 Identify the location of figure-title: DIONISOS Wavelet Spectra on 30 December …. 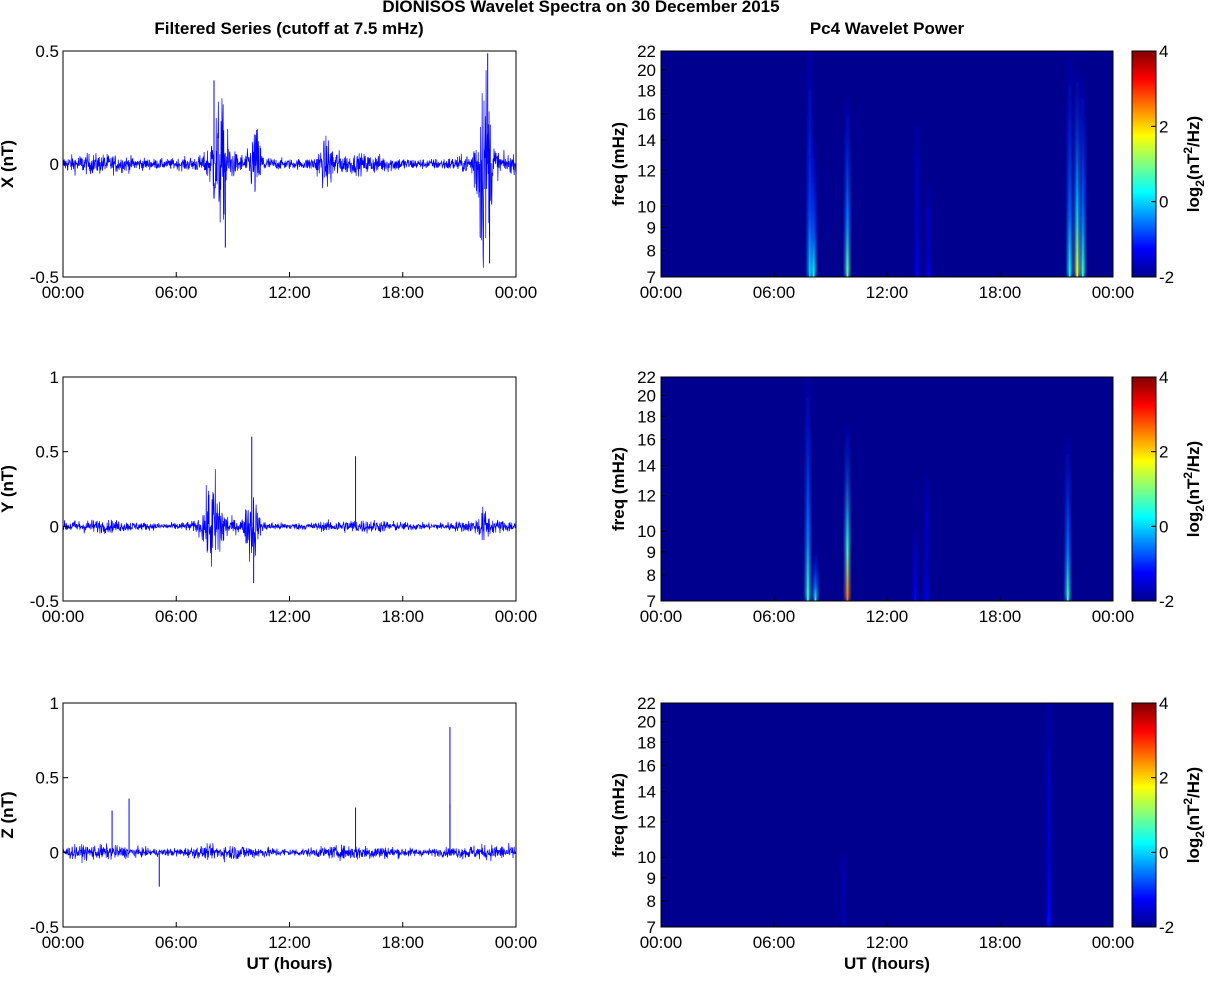
(580, 8).